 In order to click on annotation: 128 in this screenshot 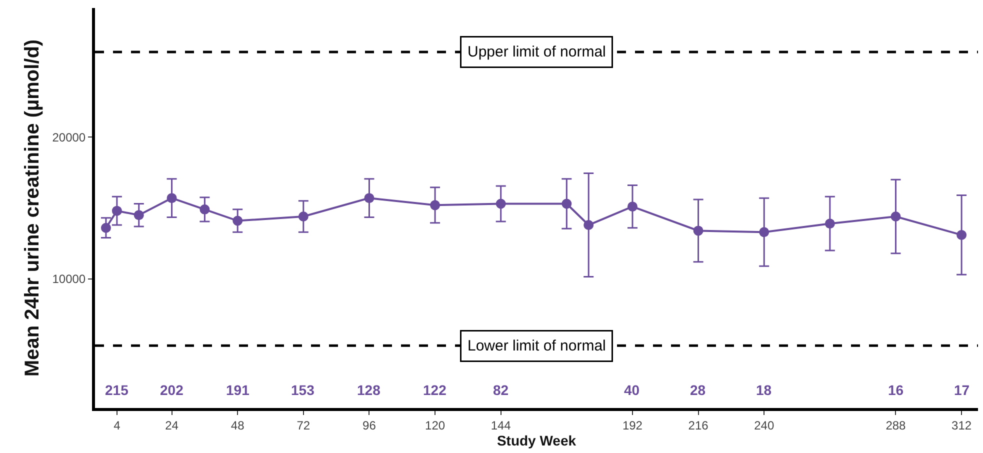, I will do `click(369, 390)`.